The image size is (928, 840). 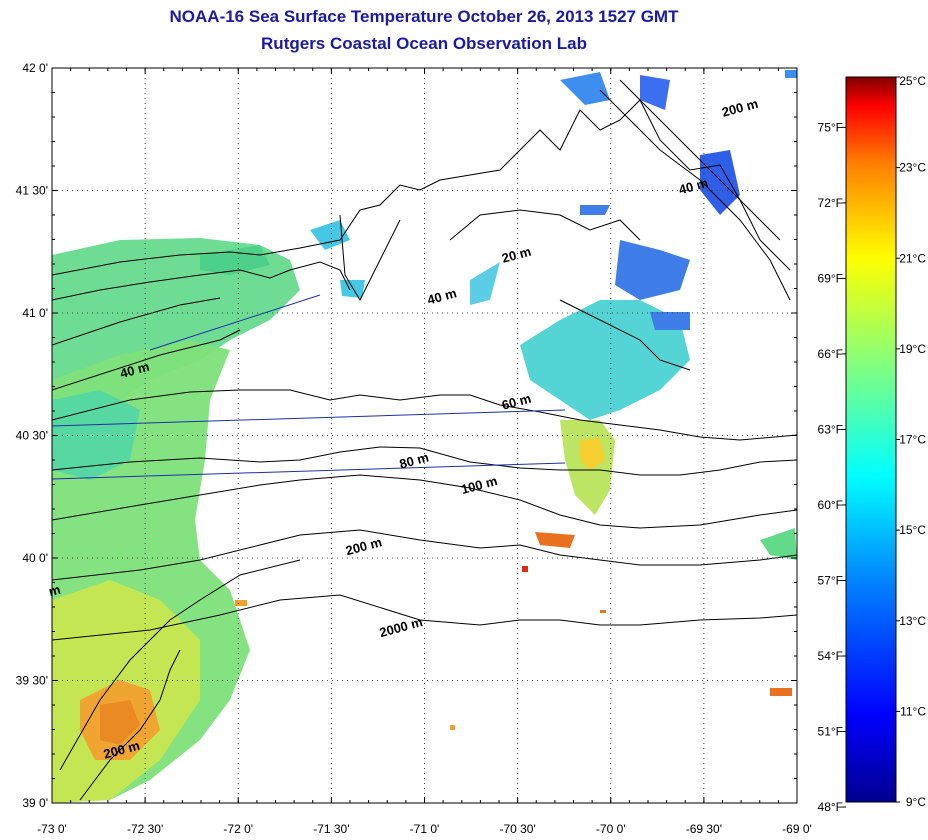 What do you see at coordinates (912, 440) in the screenshot?
I see `colorbar-celsius-label: 17°C` at bounding box center [912, 440].